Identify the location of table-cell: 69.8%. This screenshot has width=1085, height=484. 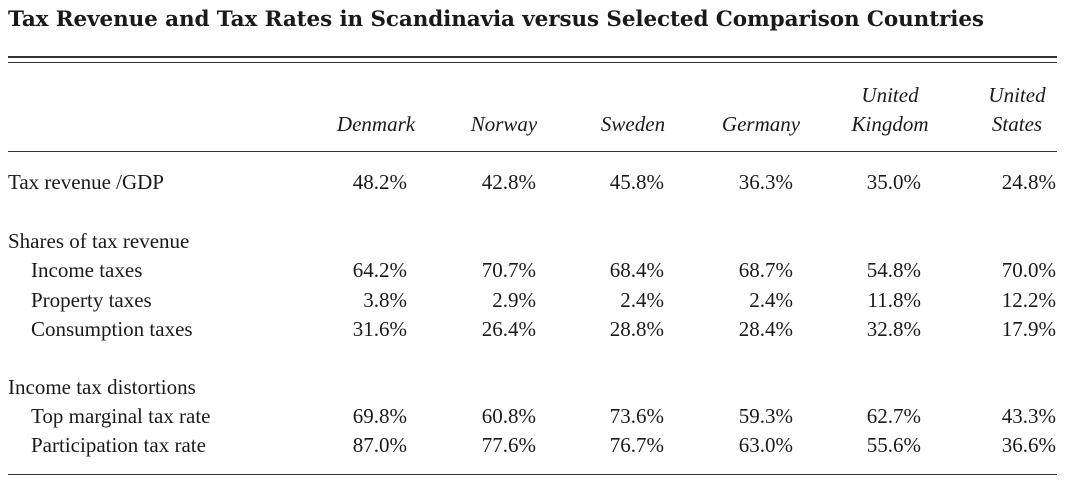
(379, 416).